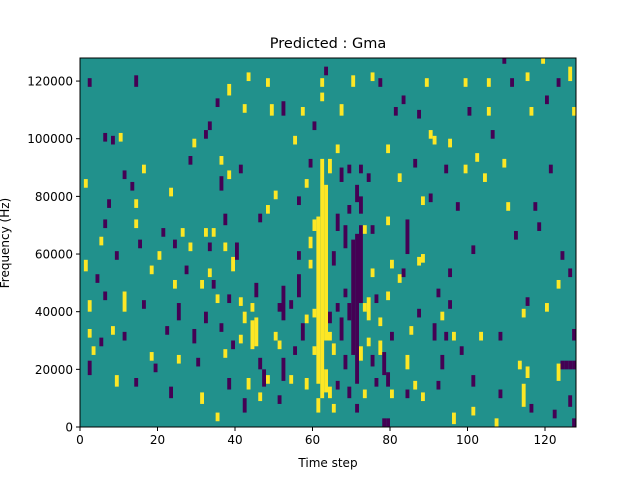 Image resolution: width=640 pixels, height=480 pixels. What do you see at coordinates (53, 255) in the screenshot?
I see `y-axis: 0 20000 40000 60000 80000 100000 120000` at bounding box center [53, 255].